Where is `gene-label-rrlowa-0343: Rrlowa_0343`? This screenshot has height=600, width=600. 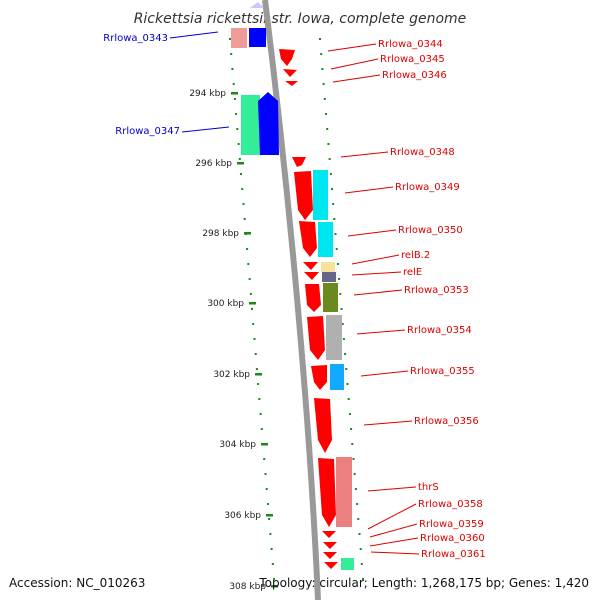 gene-label-rrlowa-0343: Rrlowa_0343 is located at coordinates (135, 38).